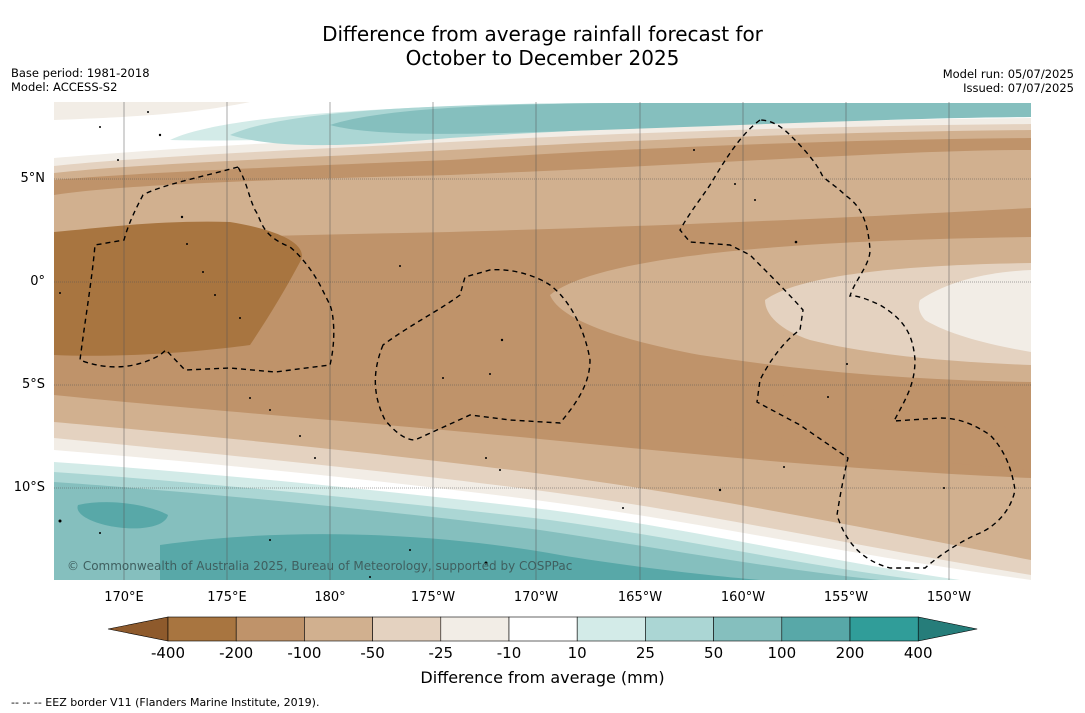 The image size is (1085, 713). I want to click on lon-label-170e: 170°E, so click(124, 597).